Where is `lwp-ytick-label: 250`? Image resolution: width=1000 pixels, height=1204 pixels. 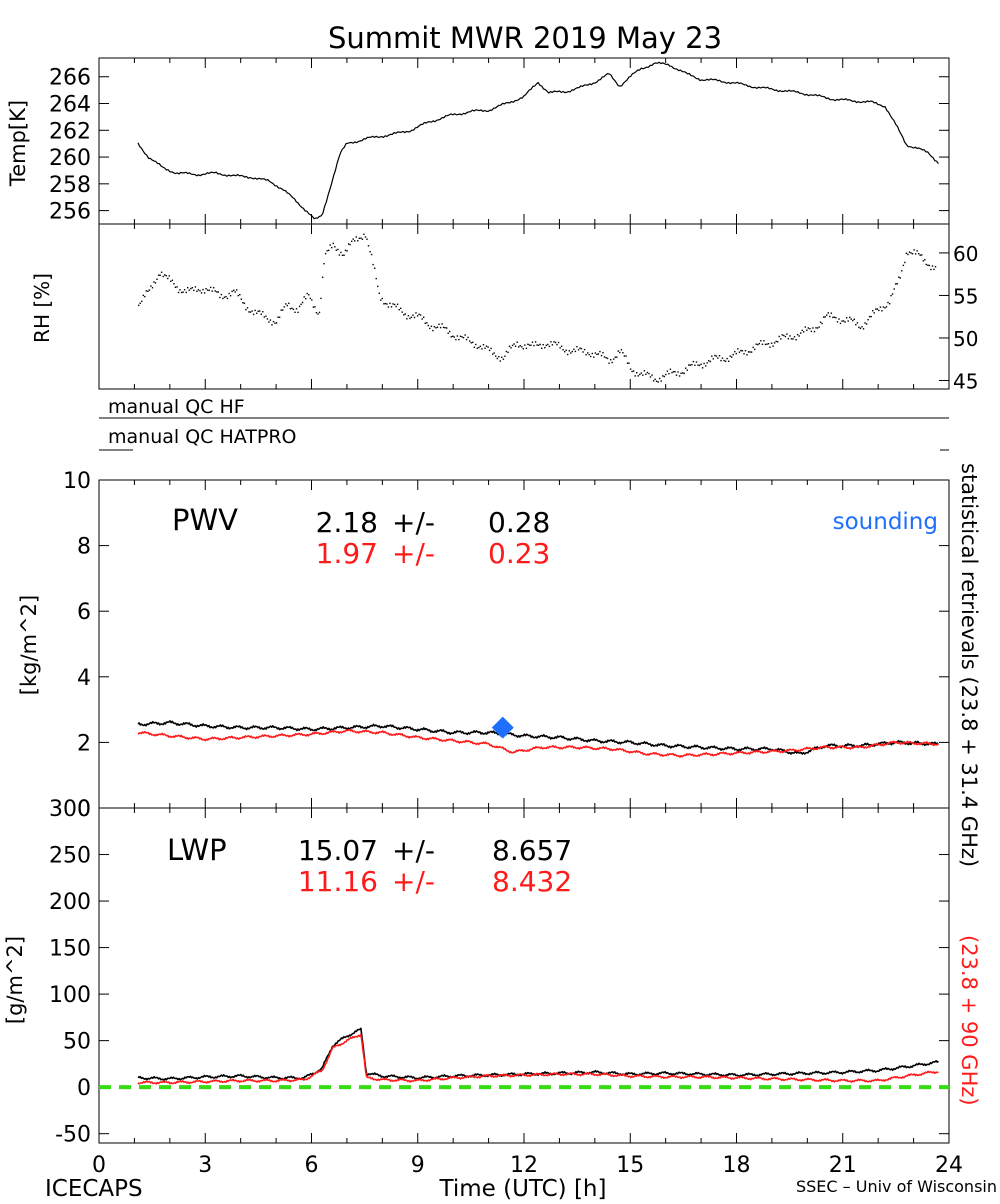 lwp-ytick-label: 250 is located at coordinates (70, 856).